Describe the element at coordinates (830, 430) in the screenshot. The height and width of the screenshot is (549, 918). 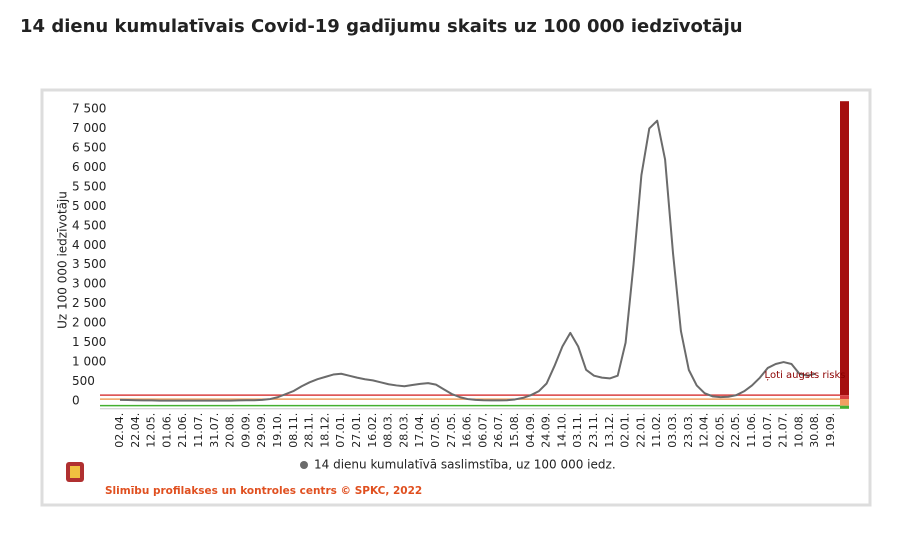
I see `x-tick-label: 19.09.` at that location.